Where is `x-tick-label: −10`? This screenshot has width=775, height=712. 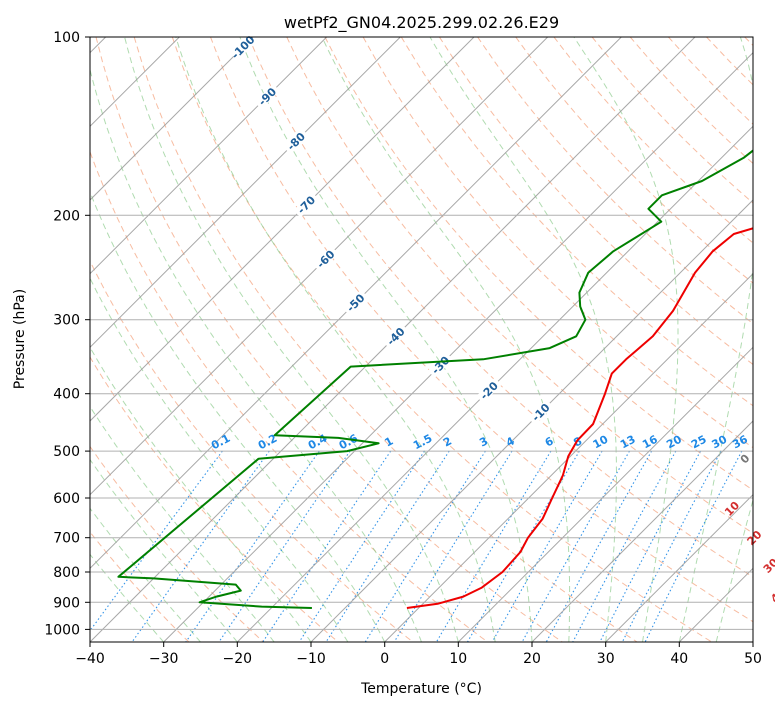 x-tick-label: −10 is located at coordinates (311, 659).